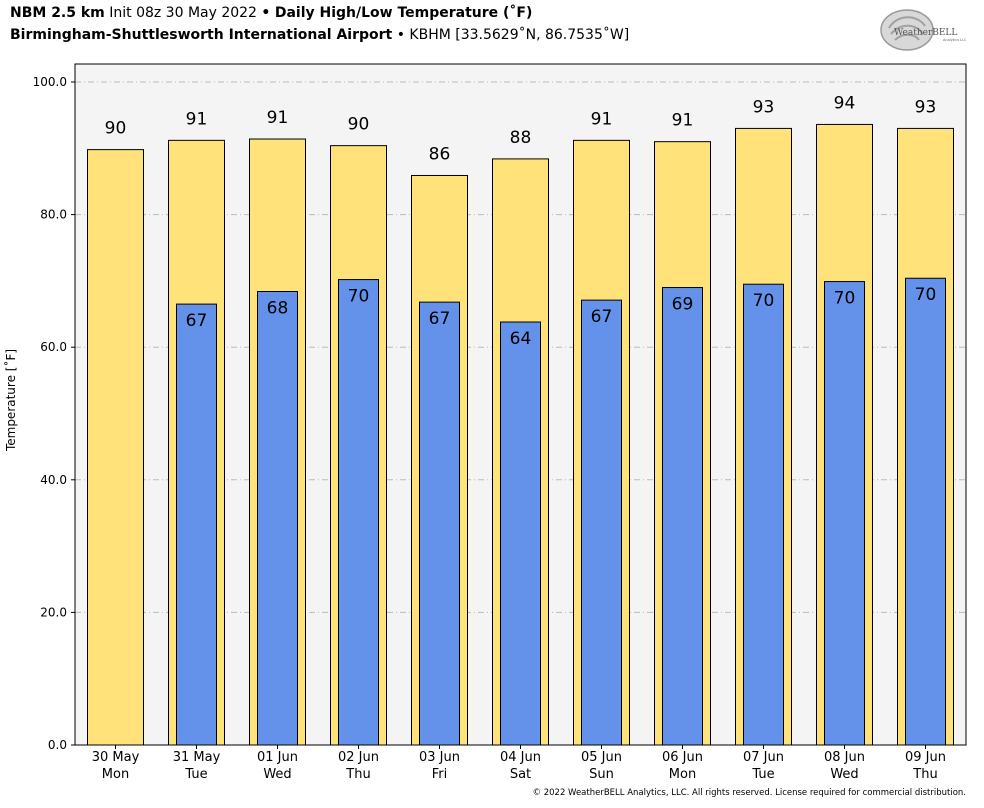 The width and height of the screenshot is (984, 808). What do you see at coordinates (115, 447) in the screenshot?
I see `high-temp-bar` at bounding box center [115, 447].